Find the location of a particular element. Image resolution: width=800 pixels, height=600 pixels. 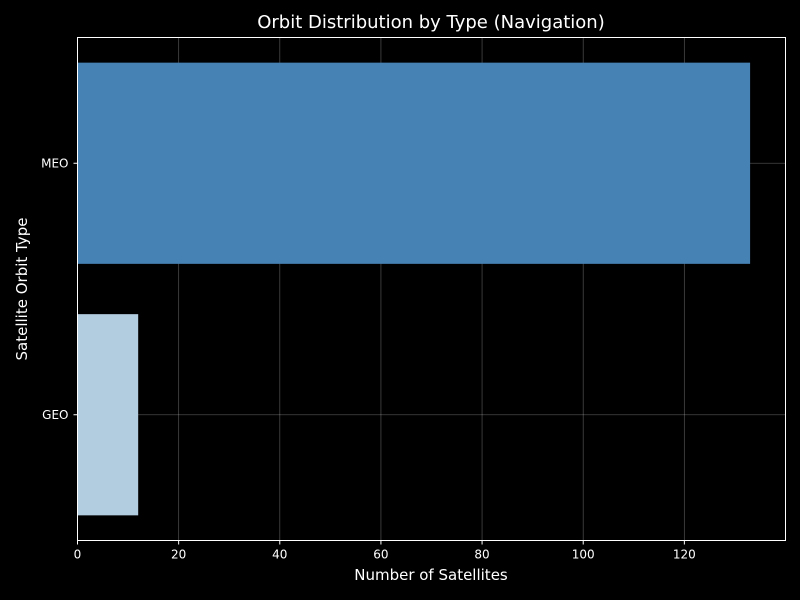

x-tick-label: 80 is located at coordinates (481, 555).